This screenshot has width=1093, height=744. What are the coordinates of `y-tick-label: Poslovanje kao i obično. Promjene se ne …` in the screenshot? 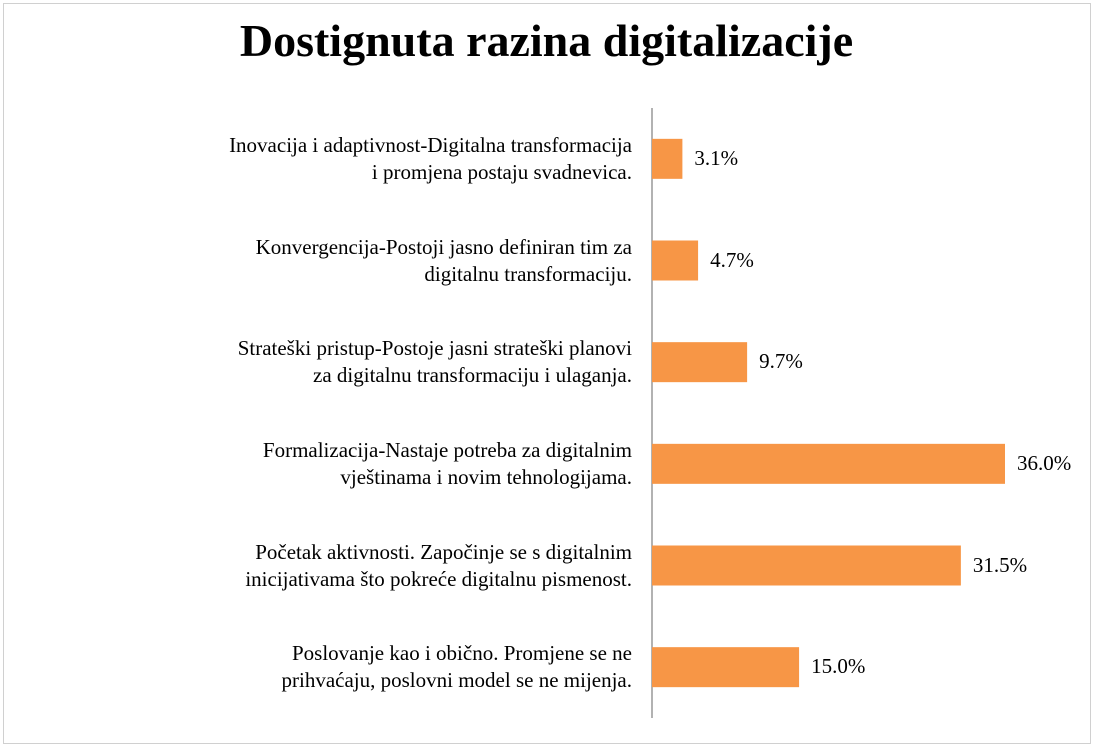 It's located at (457, 667).